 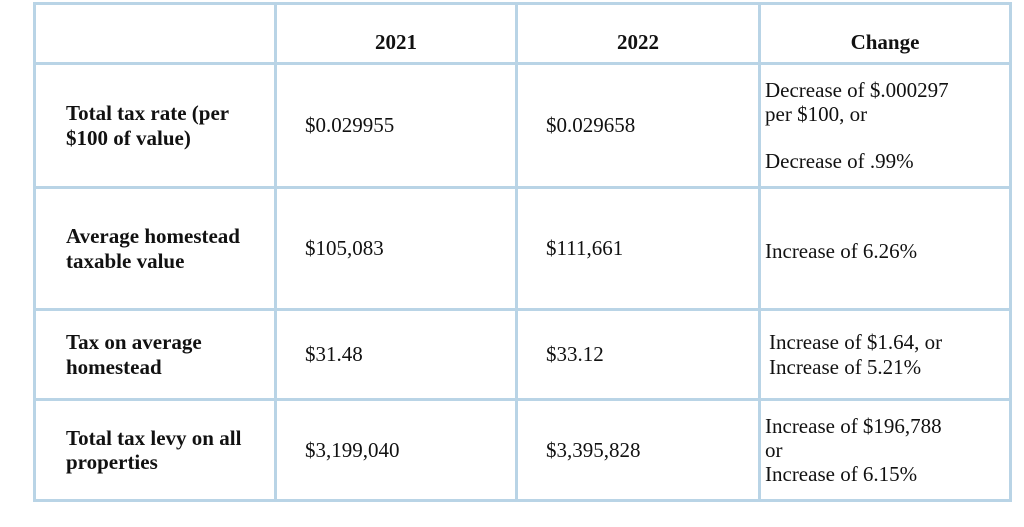 I want to click on change-line: Increase of $1.64, or, so click(x=856, y=342).